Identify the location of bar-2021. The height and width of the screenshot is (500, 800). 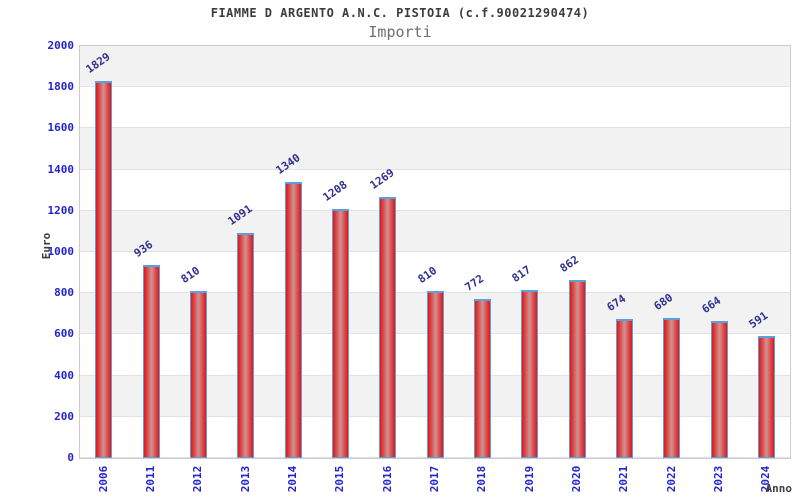
(624, 388).